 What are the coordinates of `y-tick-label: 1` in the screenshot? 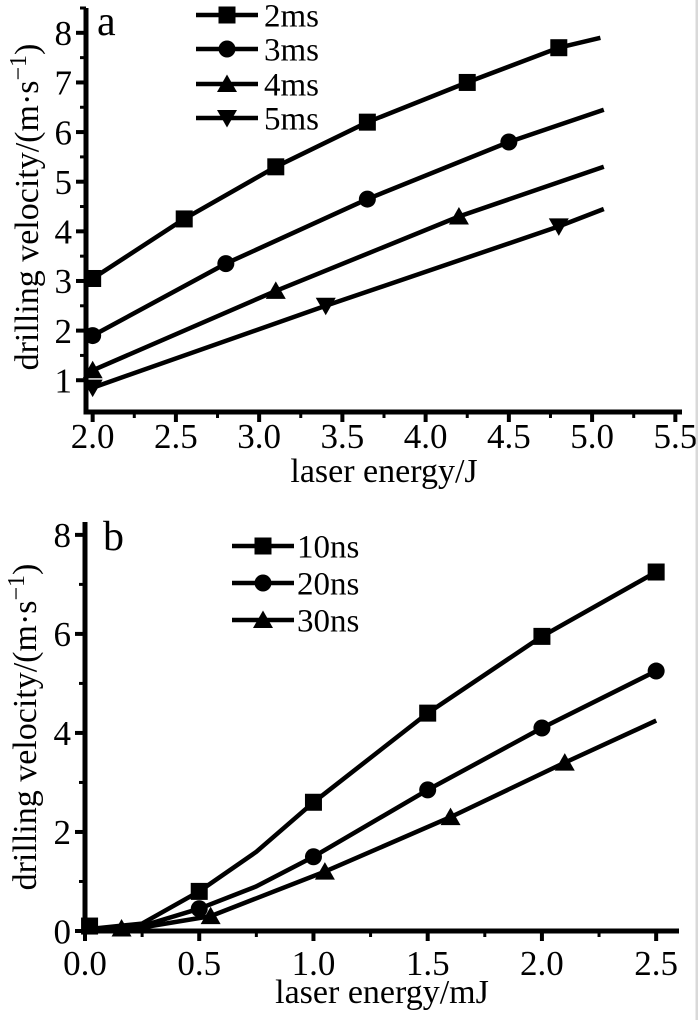 It's located at (64, 380).